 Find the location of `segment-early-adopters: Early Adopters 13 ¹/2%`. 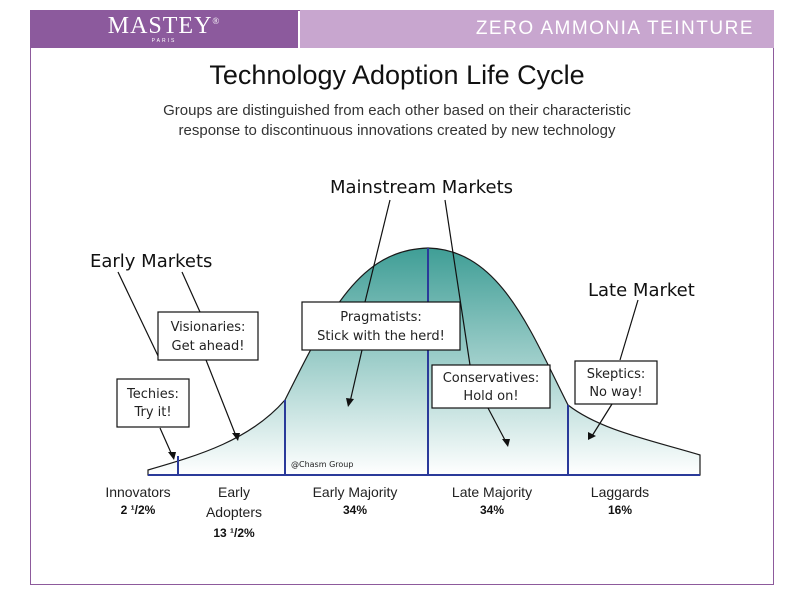

segment-early-adopters: Early Adopters 13 ¹/2% is located at coordinates (234, 512).